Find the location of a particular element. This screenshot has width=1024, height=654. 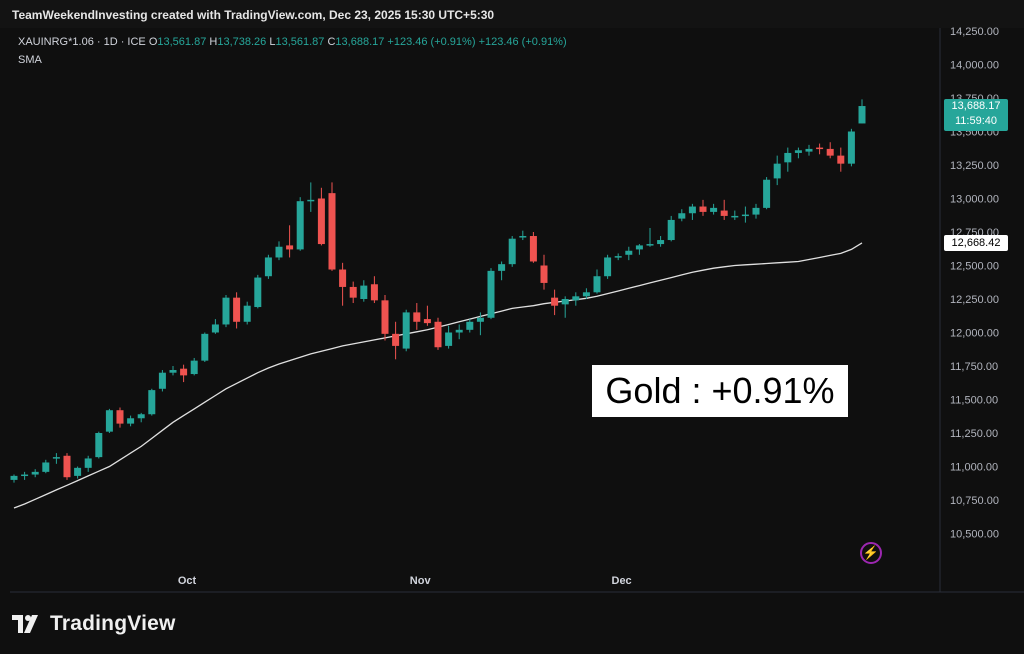

x-tick-label: Dec is located at coordinates (622, 581).